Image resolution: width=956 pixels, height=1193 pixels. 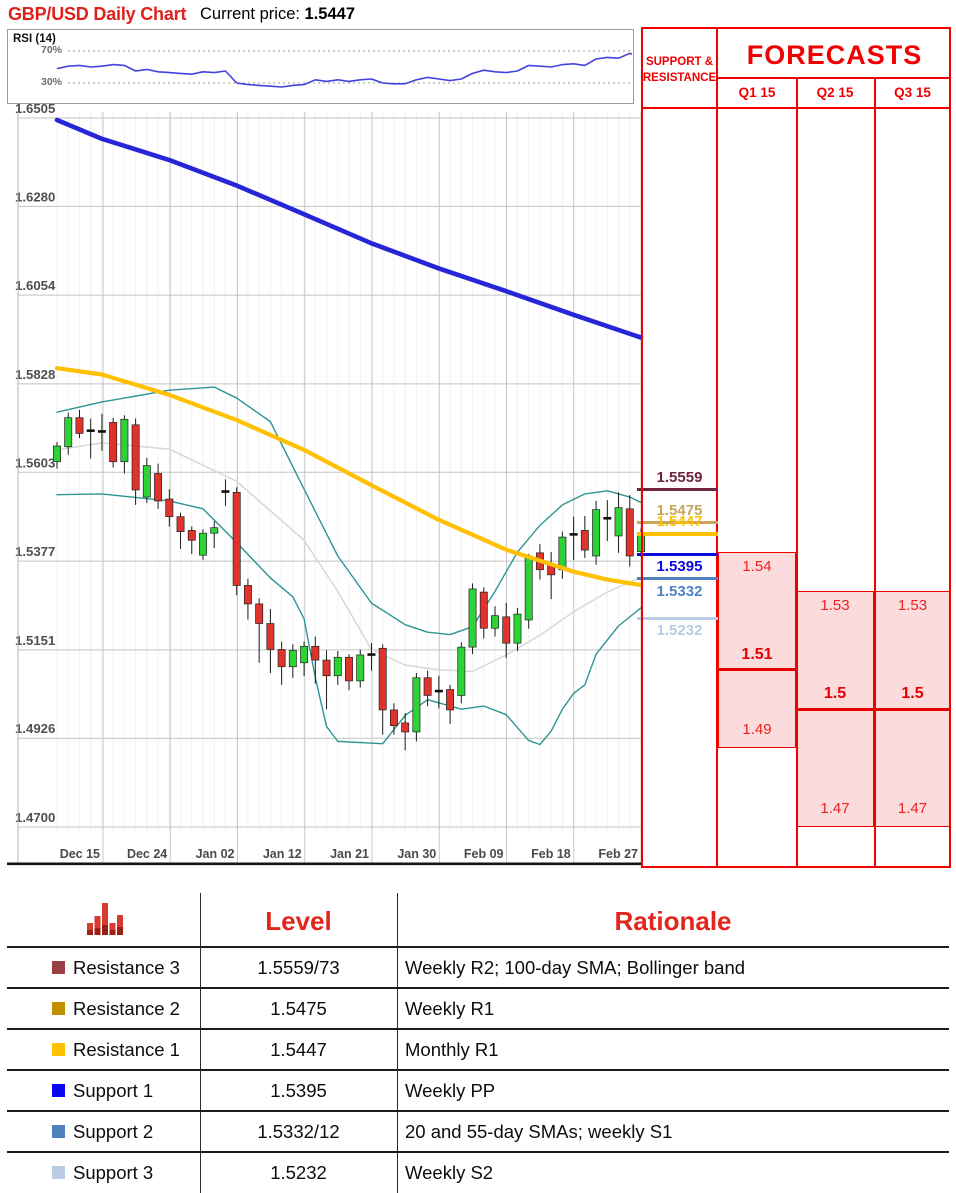 What do you see at coordinates (450, 1008) in the screenshot?
I see `level-rationale: Weekly R1` at bounding box center [450, 1008].